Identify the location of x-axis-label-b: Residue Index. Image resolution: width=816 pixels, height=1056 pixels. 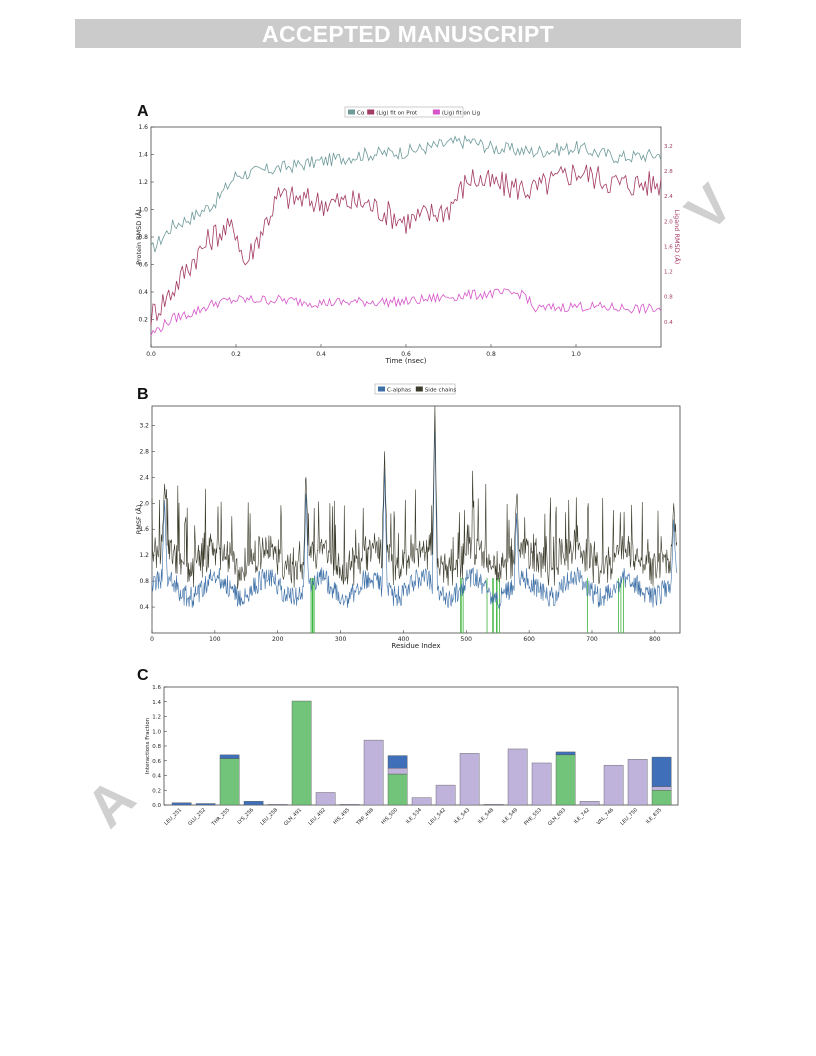
(415, 646).